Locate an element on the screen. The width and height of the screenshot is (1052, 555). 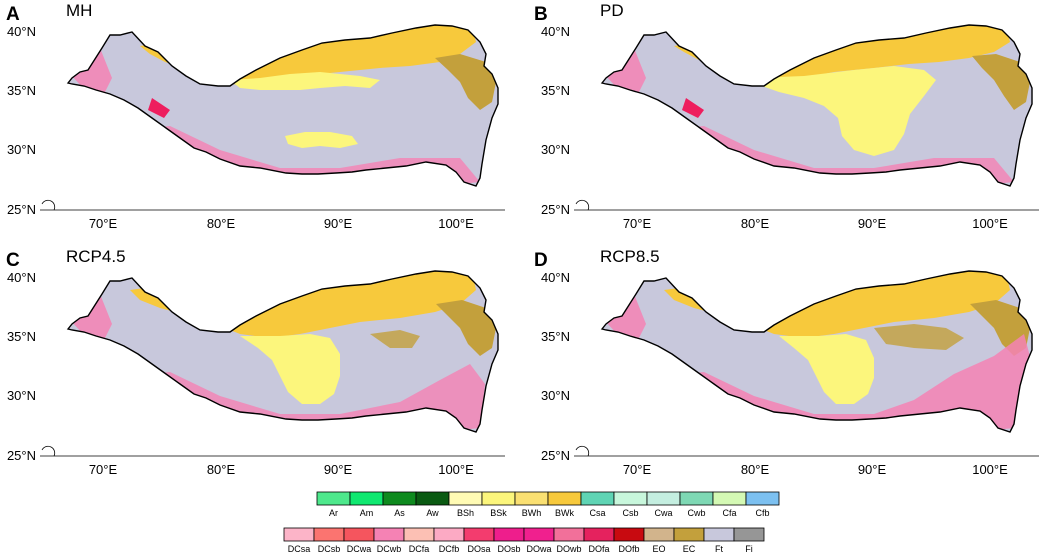
legend2-swatch-dcfa is located at coordinates (419, 534).